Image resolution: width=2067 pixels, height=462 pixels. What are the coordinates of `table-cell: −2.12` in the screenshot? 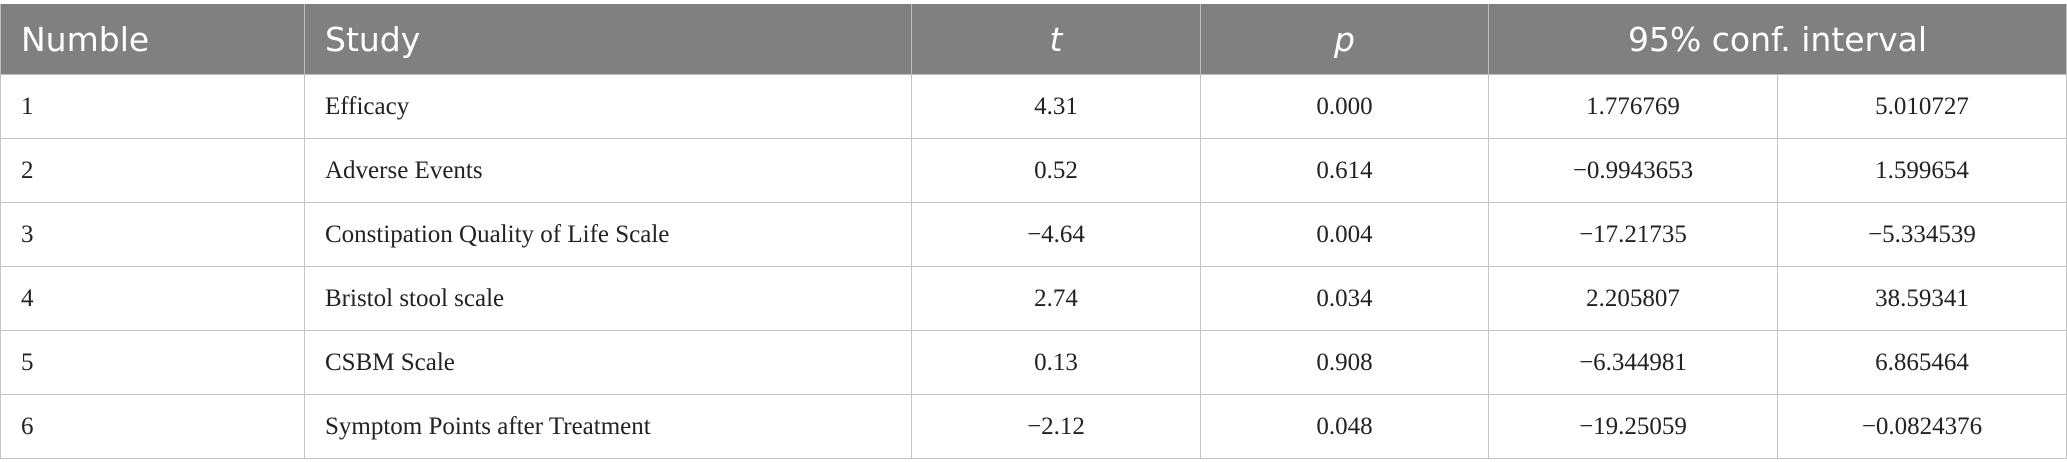 It's located at (1056, 426).